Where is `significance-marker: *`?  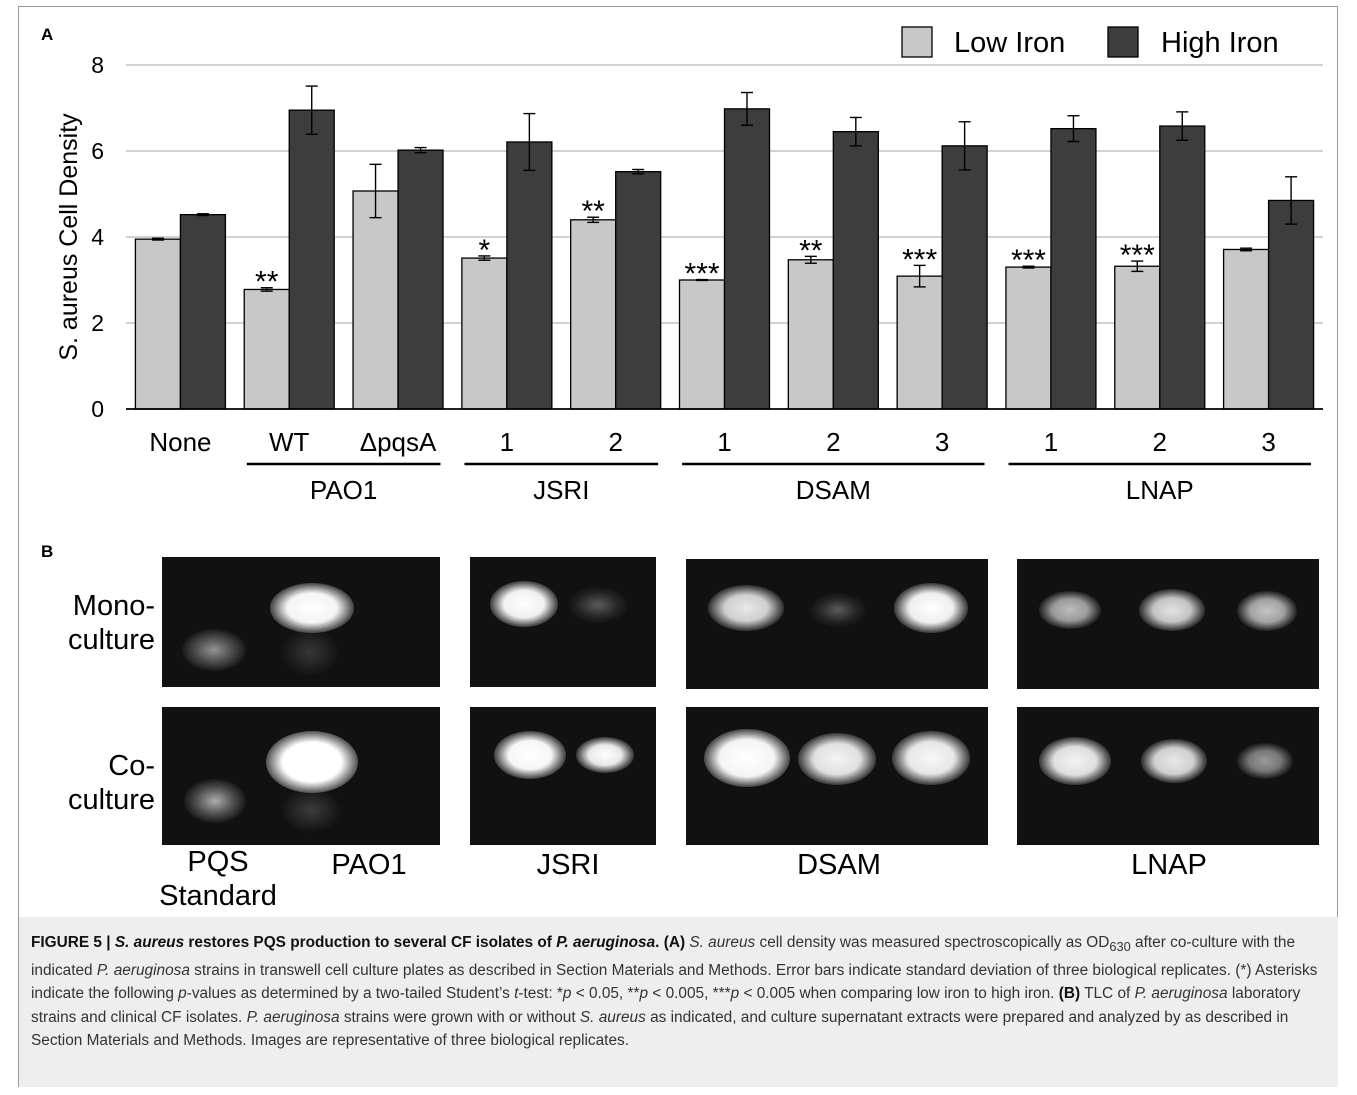 significance-marker: * is located at coordinates (485, 250).